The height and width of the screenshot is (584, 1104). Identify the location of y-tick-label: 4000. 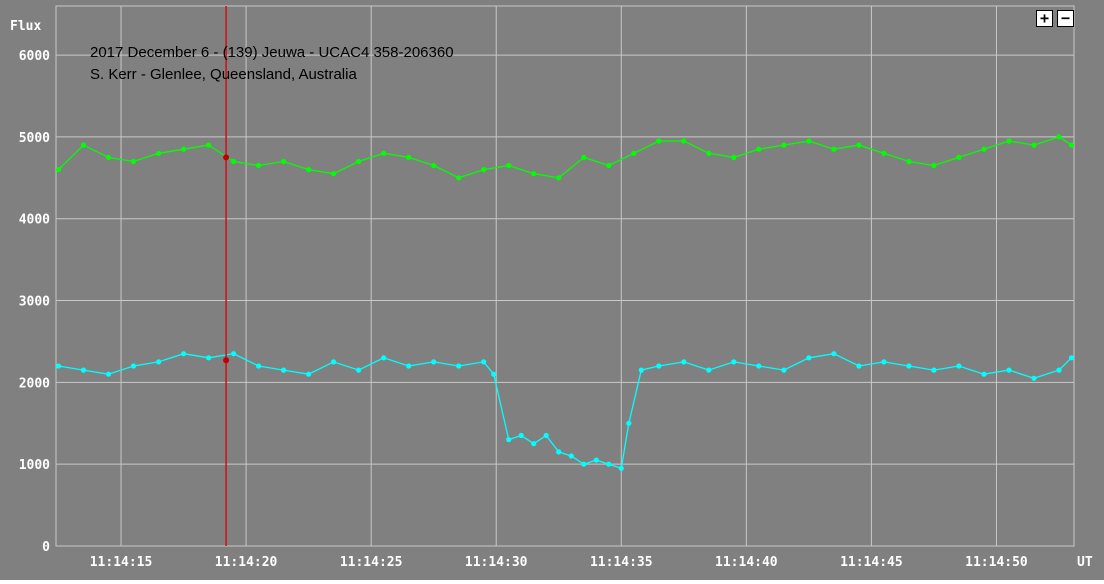
(34, 220).